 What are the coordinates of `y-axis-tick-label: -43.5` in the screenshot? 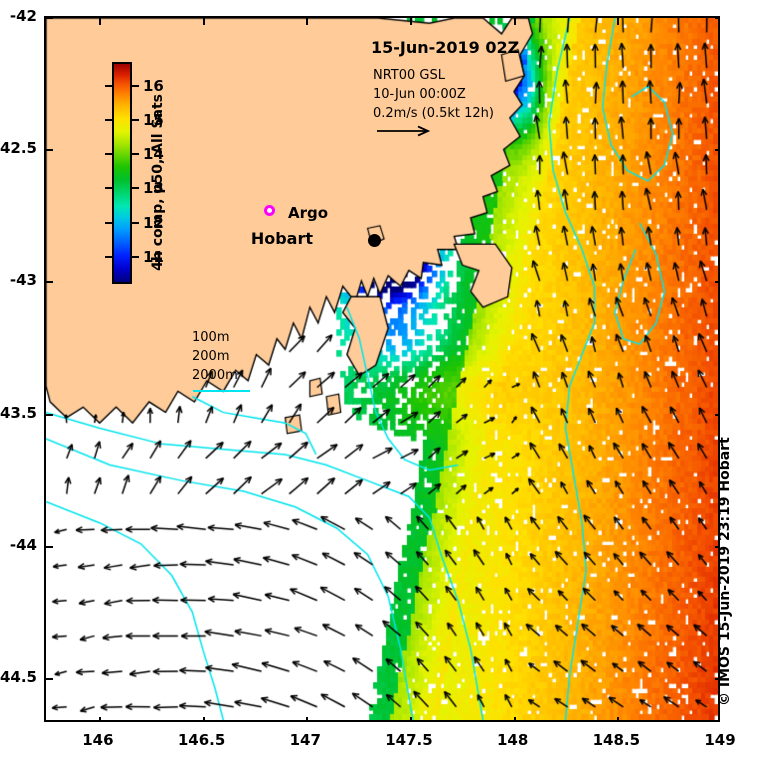 It's located at (18, 412).